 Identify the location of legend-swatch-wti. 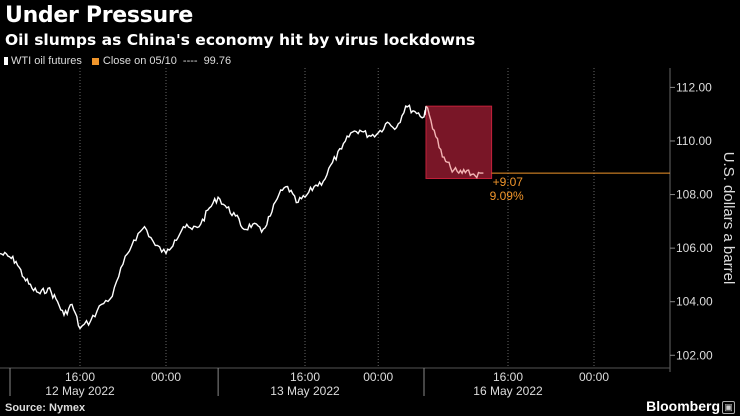
(6, 61).